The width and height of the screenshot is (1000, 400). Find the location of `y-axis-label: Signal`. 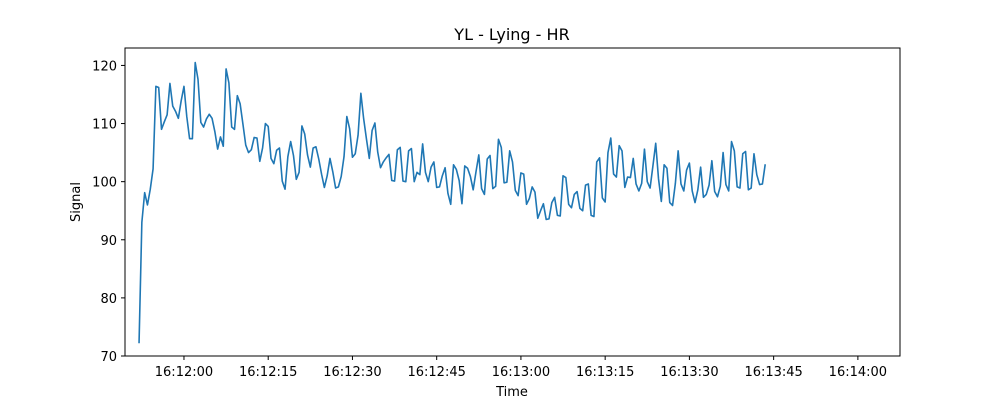

y-axis-label: Signal is located at coordinates (76, 202).